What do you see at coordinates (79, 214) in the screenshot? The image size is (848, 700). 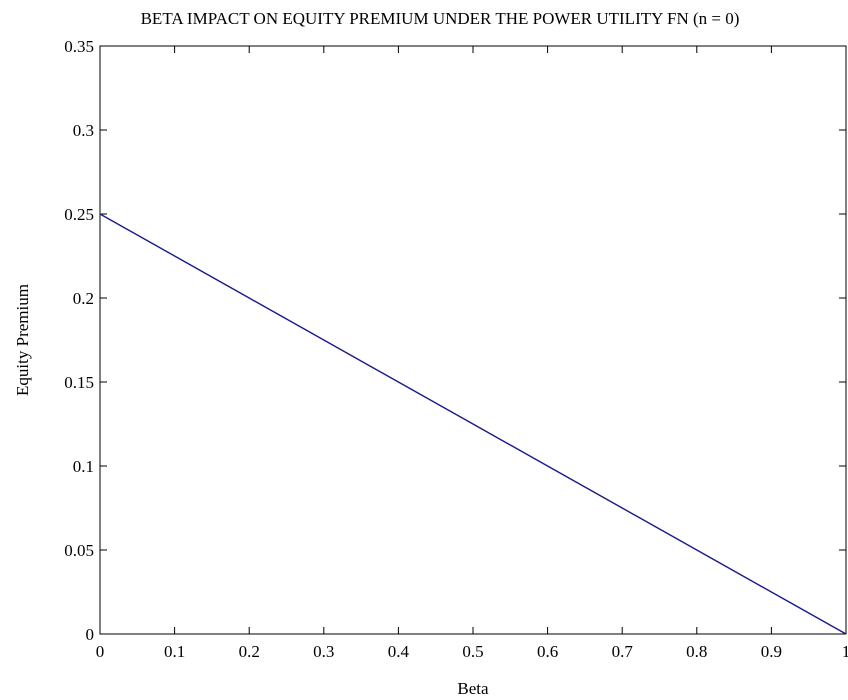 I see `y-tick-label: 0.25` at bounding box center [79, 214].